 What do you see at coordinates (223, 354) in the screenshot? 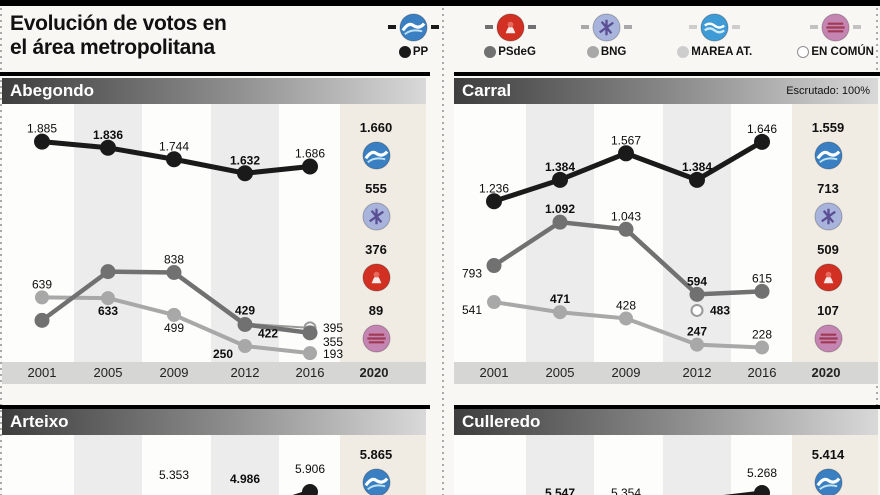
I see `bng-value-label: 250` at bounding box center [223, 354].